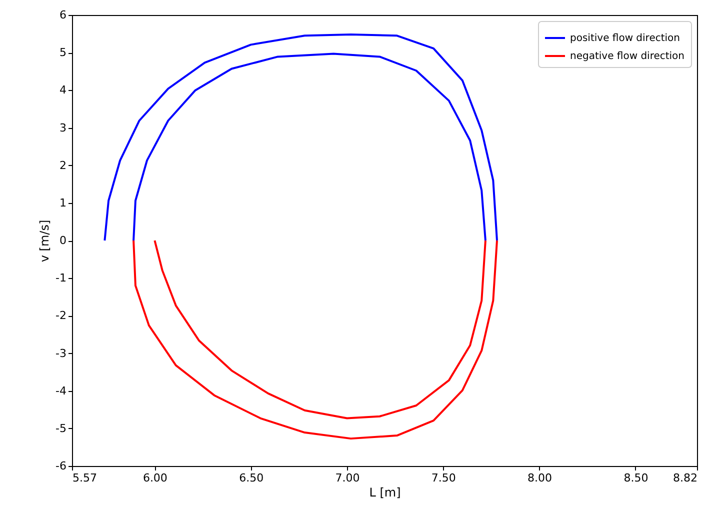  I want to click on legend-label: negative flow direction, so click(627, 56).